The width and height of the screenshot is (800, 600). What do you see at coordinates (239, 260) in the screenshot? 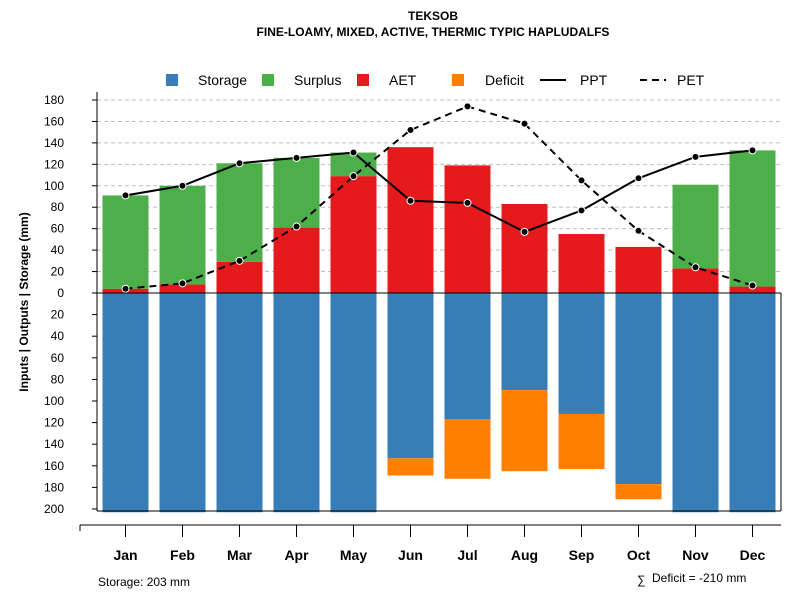
I see `pet-point-mar` at bounding box center [239, 260].